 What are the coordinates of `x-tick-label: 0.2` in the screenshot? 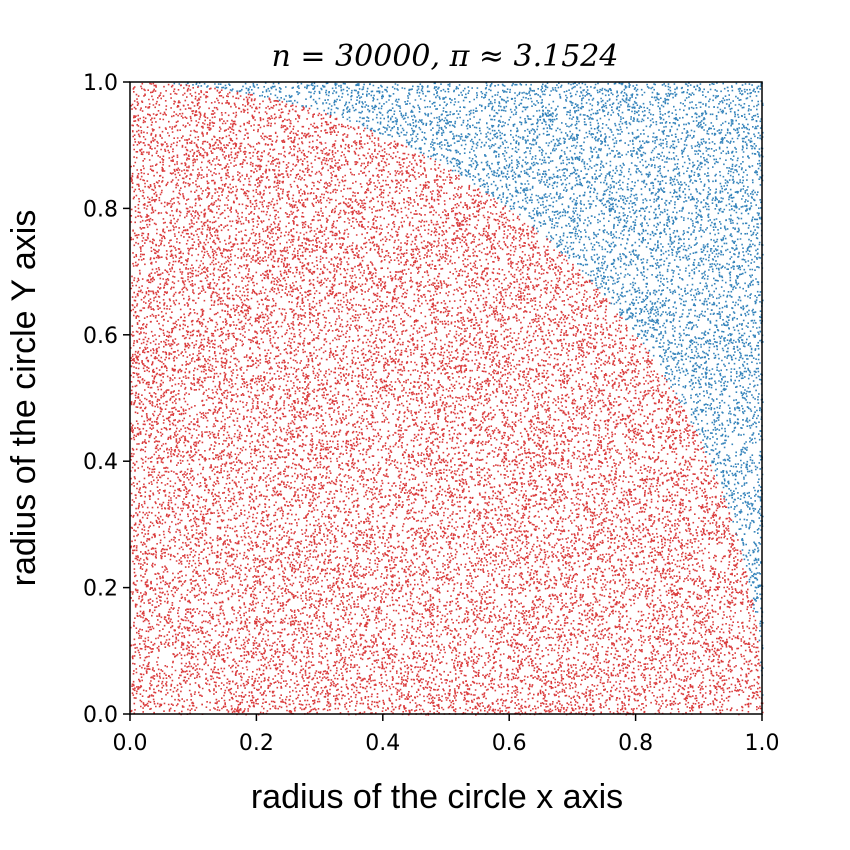 It's located at (256, 743).